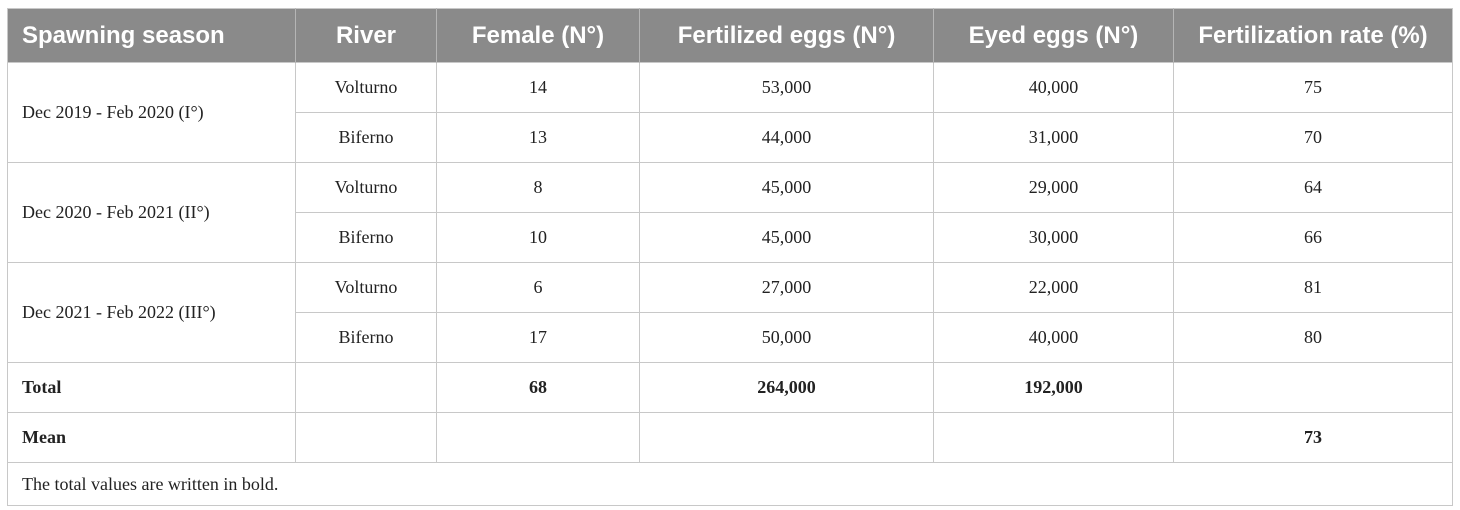  I want to click on header-fertilized-eggs: Fertilized eggs (N°), so click(786, 35).